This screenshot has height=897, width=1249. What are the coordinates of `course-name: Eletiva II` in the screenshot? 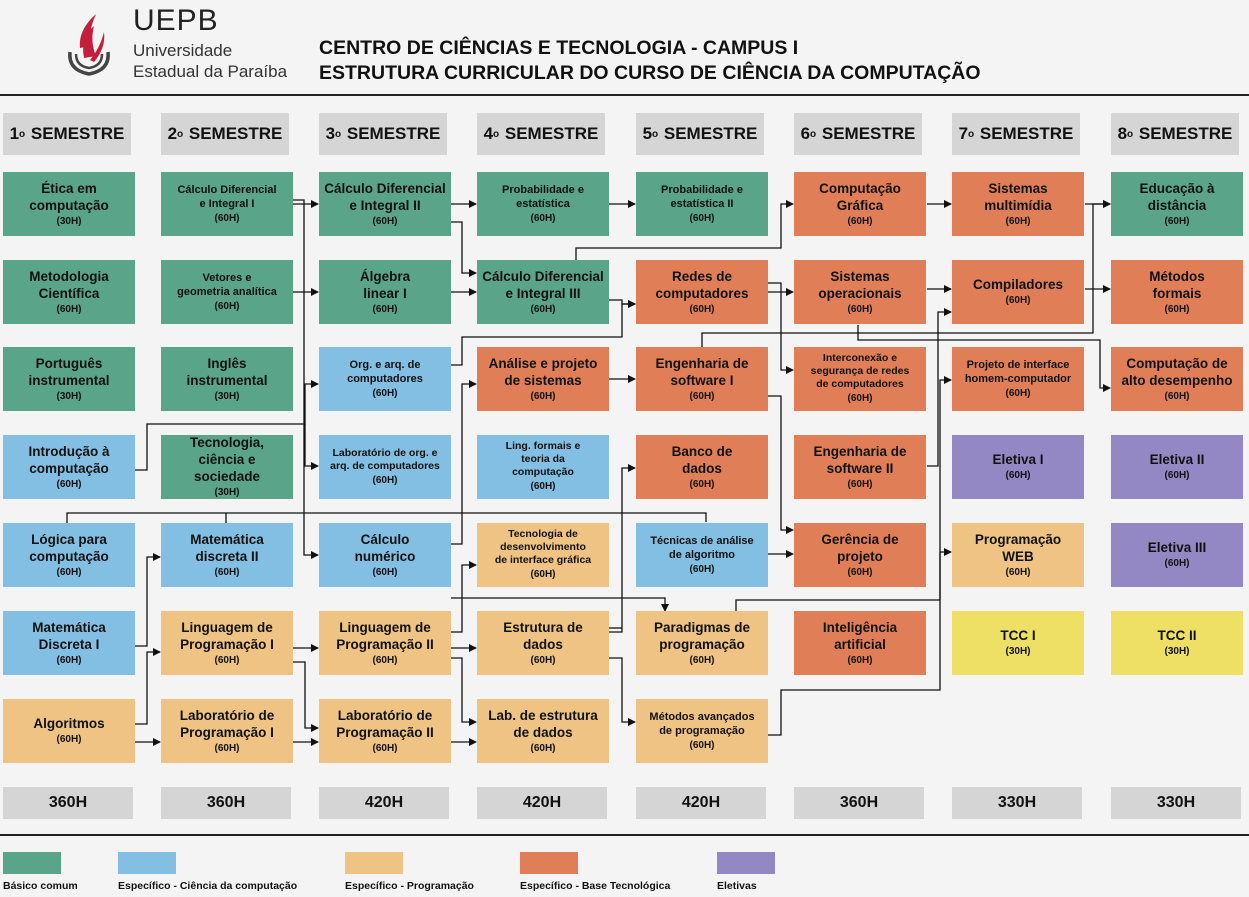 It's located at (1177, 459).